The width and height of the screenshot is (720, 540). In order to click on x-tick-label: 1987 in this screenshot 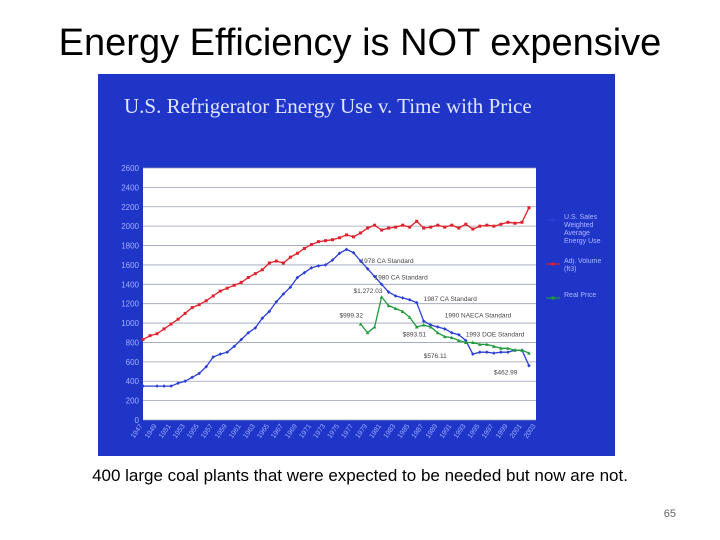, I will do `click(418, 431)`.